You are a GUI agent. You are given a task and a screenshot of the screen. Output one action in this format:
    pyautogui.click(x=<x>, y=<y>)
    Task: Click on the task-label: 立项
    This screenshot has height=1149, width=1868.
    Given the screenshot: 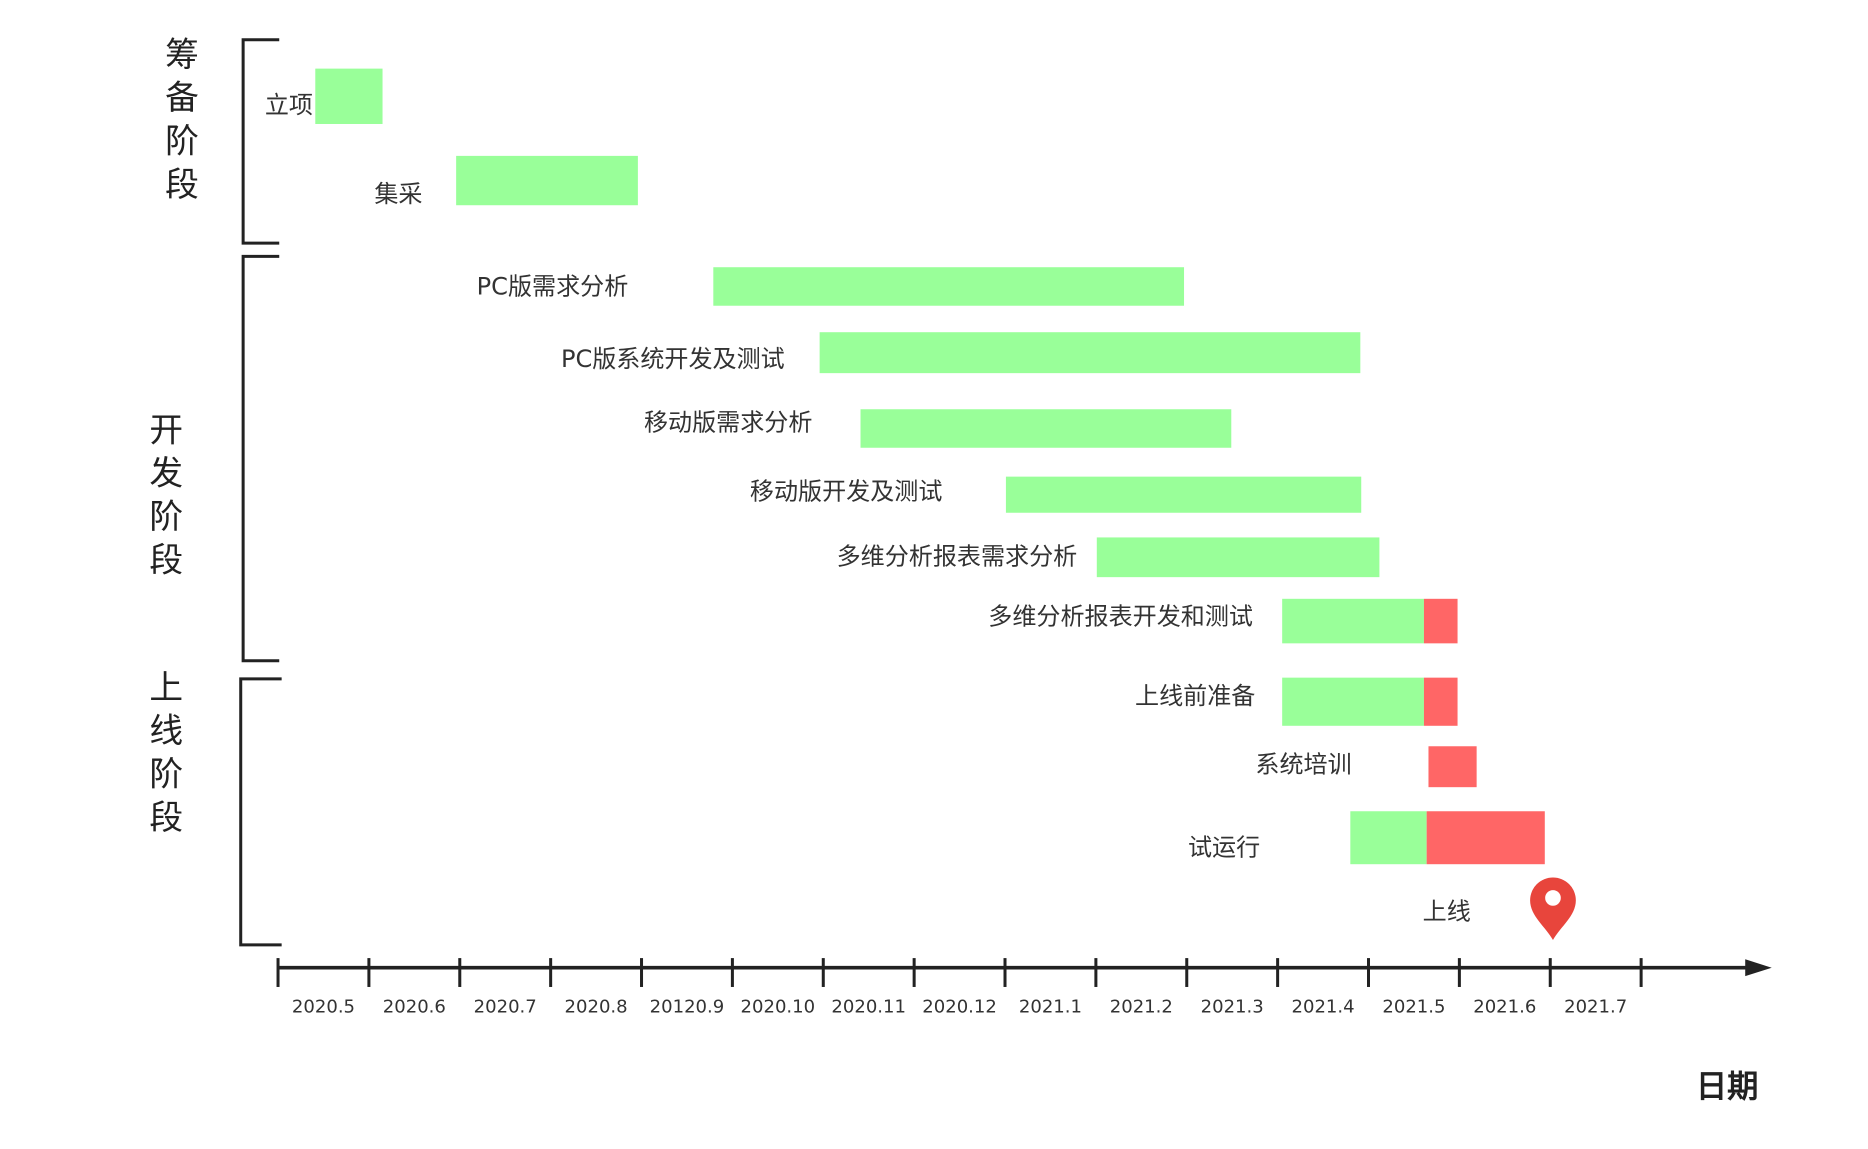 What is the action you would take?
    pyautogui.click(x=289, y=105)
    